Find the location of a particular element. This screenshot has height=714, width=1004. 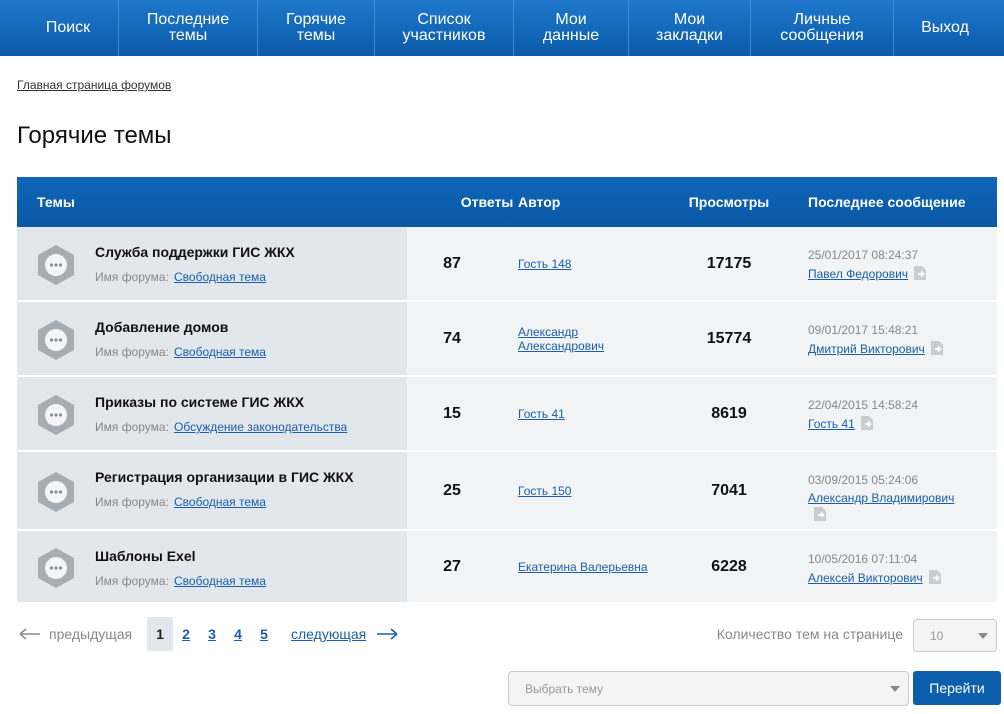

author-link: Александр Александрович is located at coordinates (561, 338).